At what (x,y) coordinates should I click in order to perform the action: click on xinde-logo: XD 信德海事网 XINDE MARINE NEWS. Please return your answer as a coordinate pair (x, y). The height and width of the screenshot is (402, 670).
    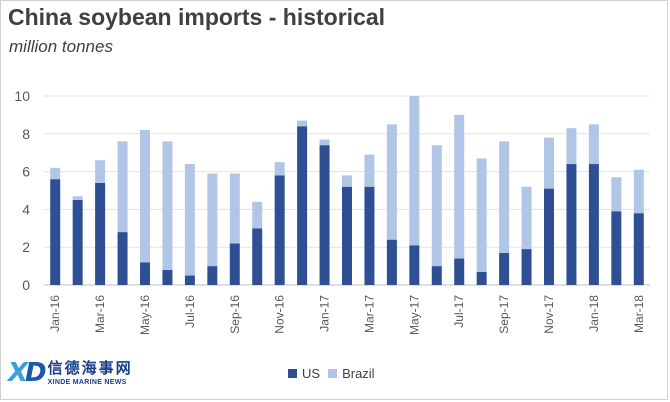
    Looking at the image, I should click on (70, 373).